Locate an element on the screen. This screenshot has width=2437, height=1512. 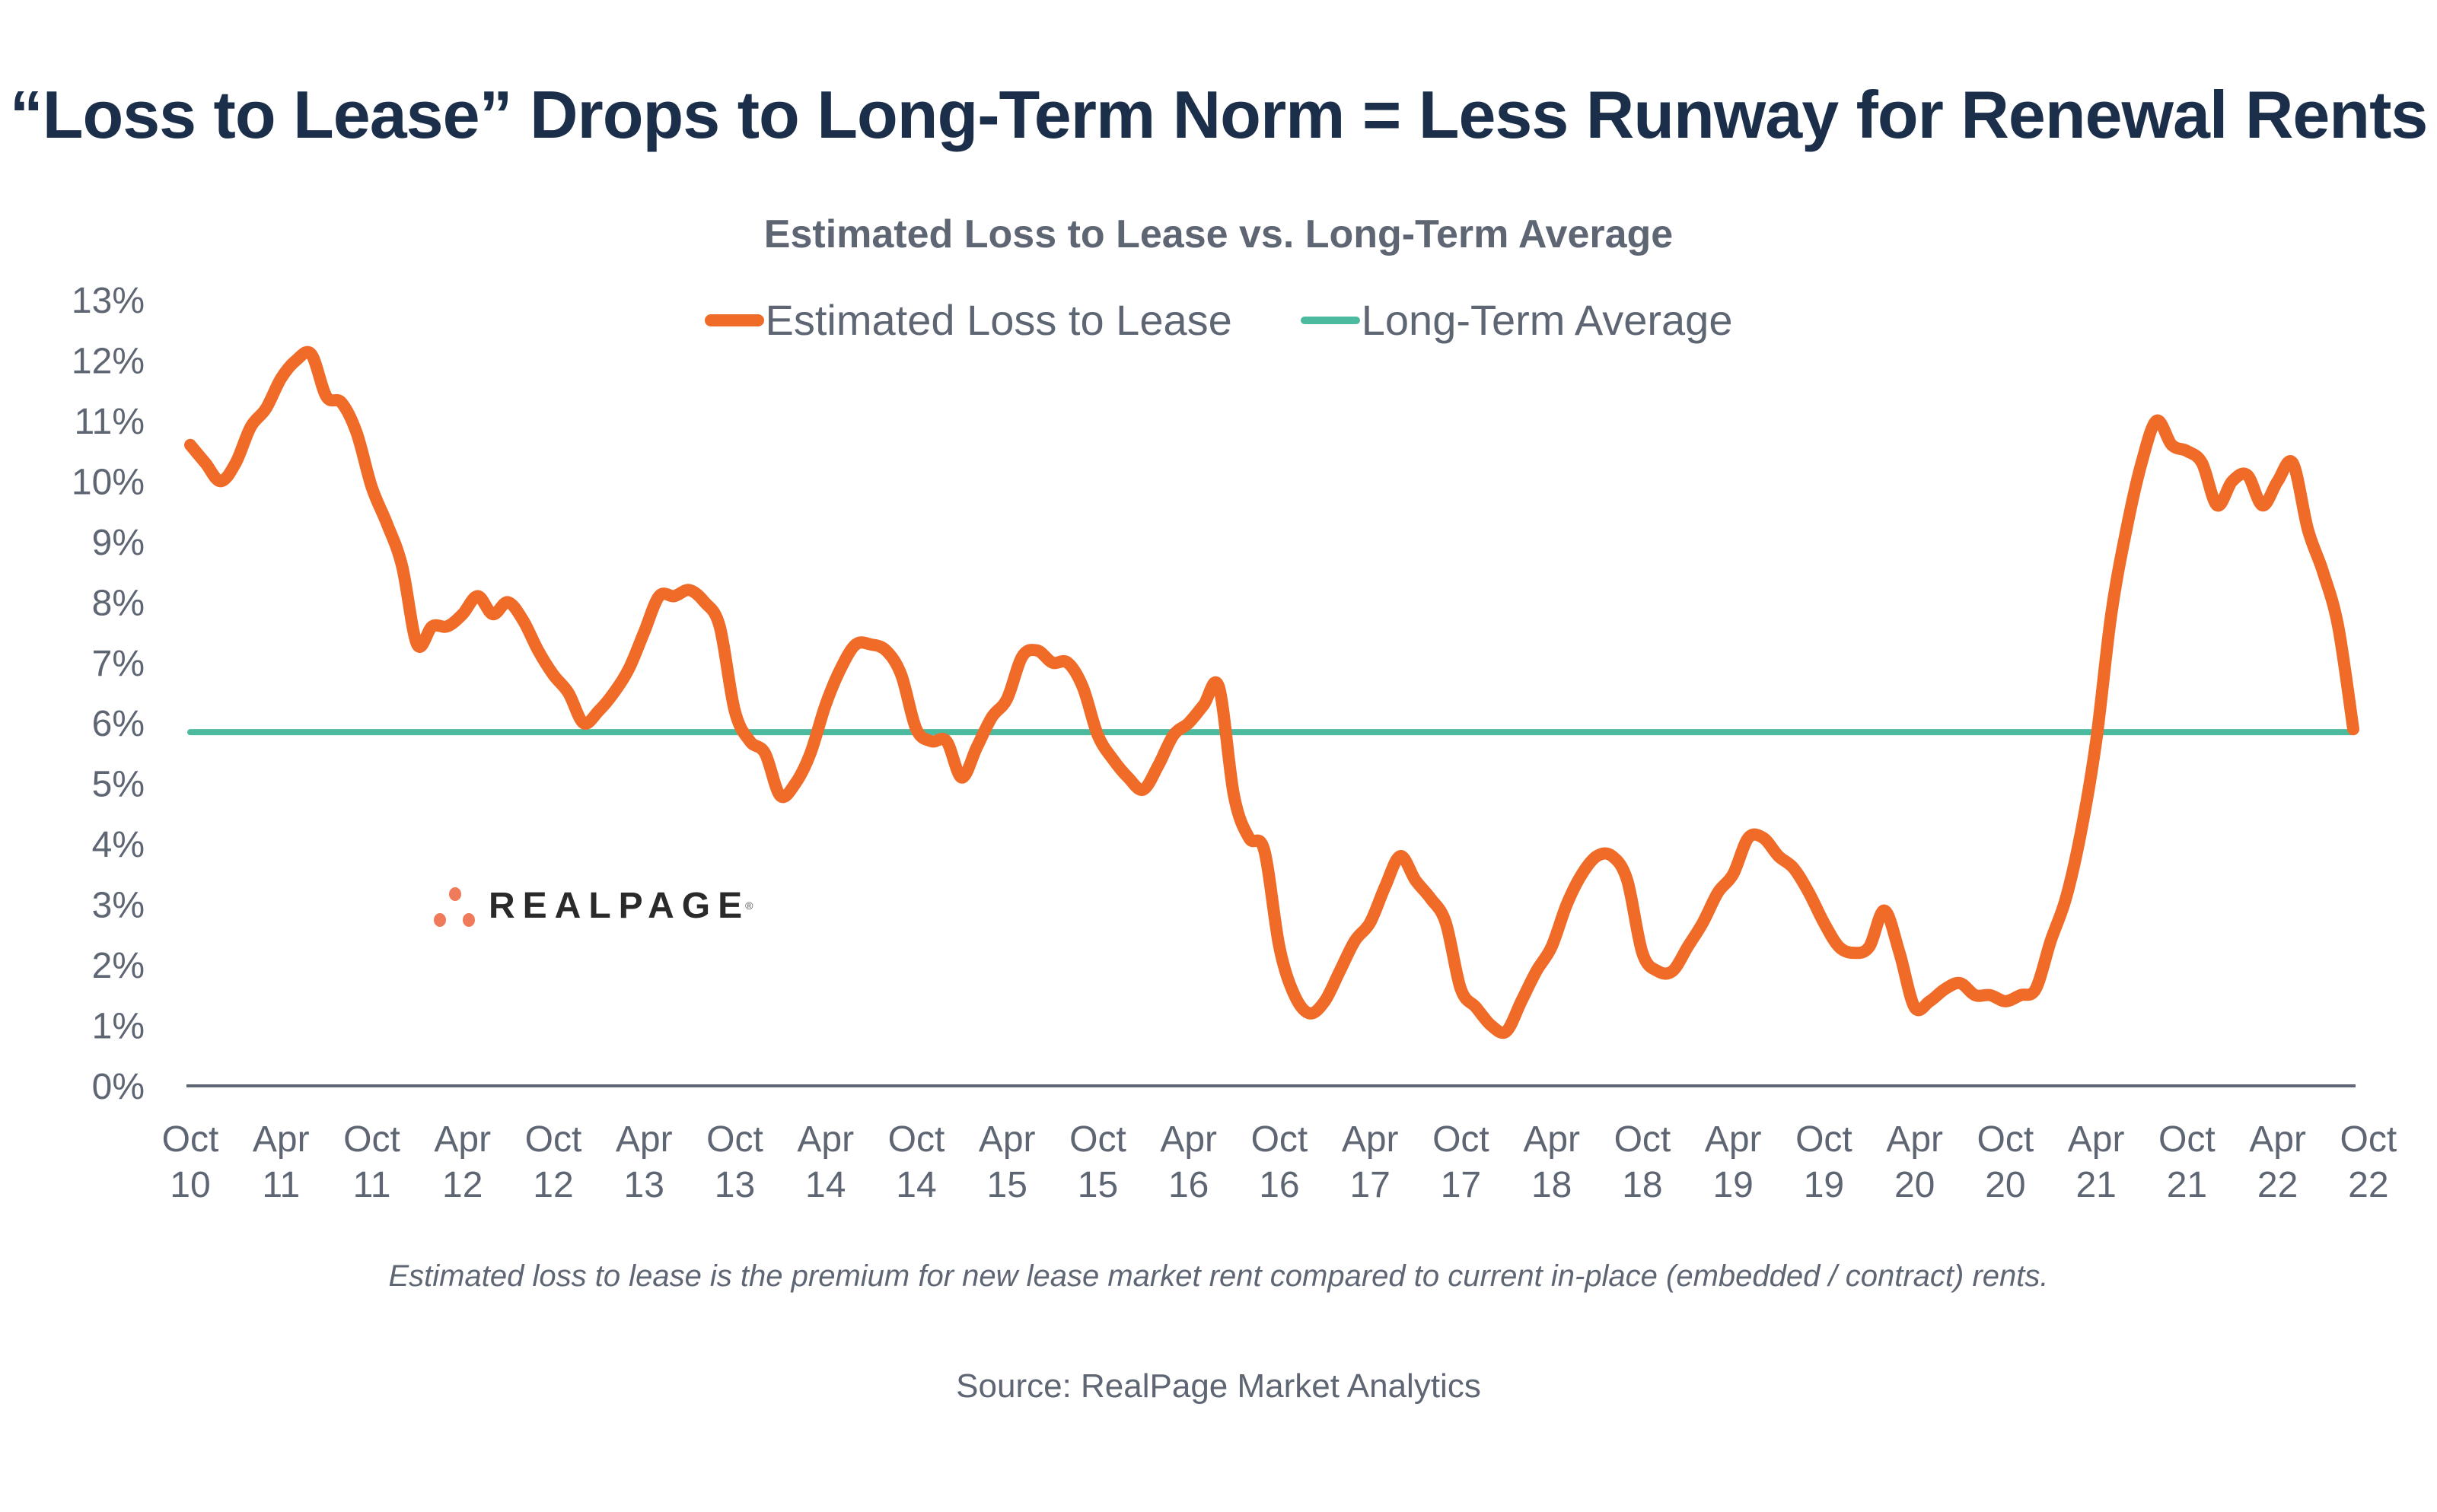
x-tick-label: 19 is located at coordinates (1824, 1185).